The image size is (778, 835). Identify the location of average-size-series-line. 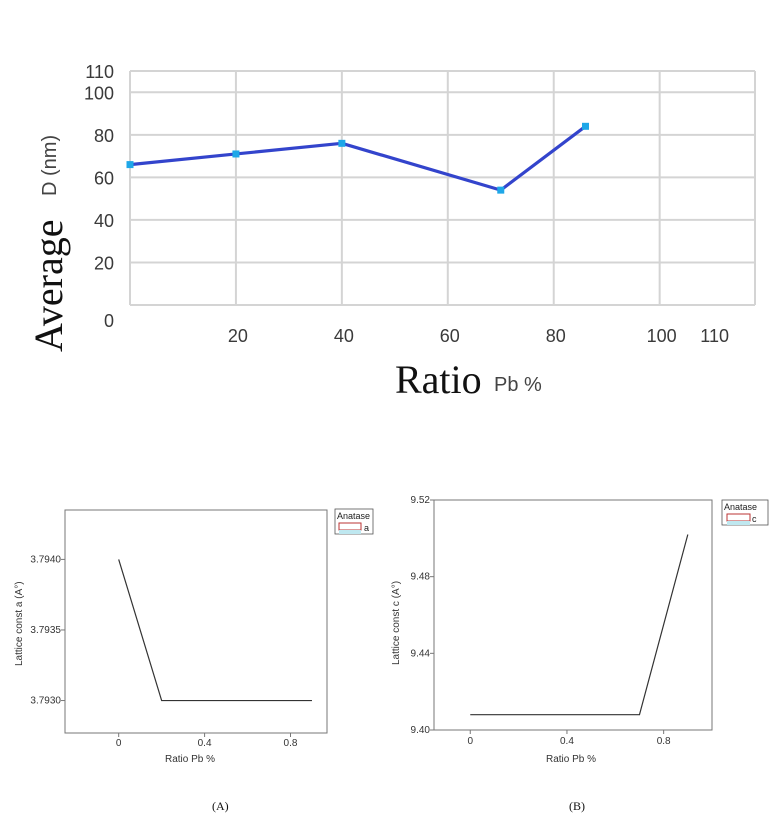
(358, 158).